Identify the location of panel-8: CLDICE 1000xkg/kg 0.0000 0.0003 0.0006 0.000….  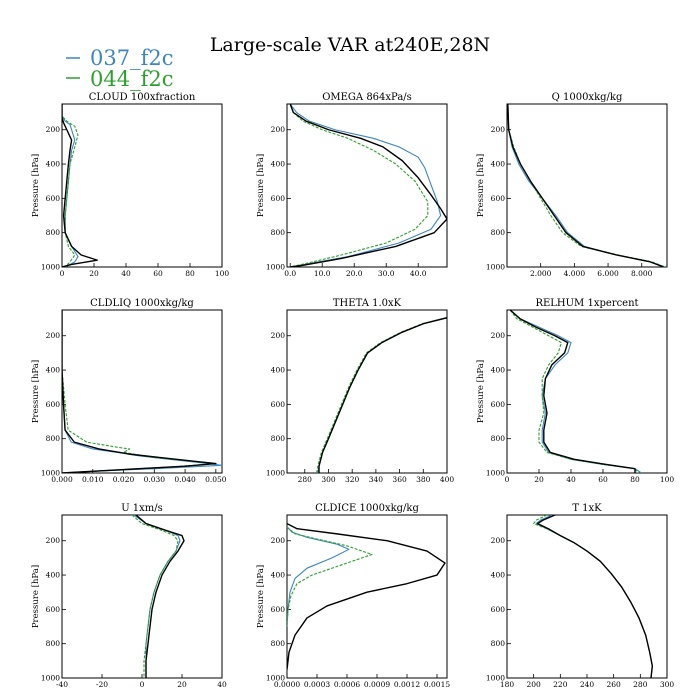
(353, 596).